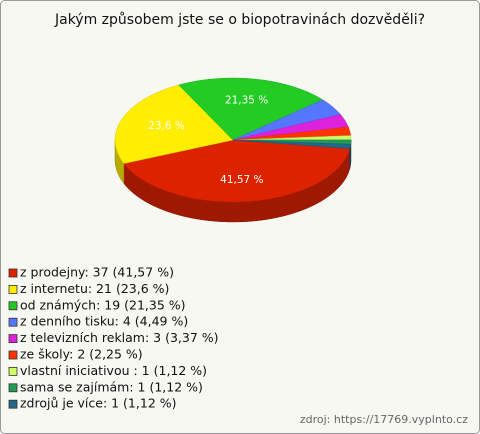  What do you see at coordinates (166, 126) in the screenshot?
I see `value-label: 23,6 %` at bounding box center [166, 126].